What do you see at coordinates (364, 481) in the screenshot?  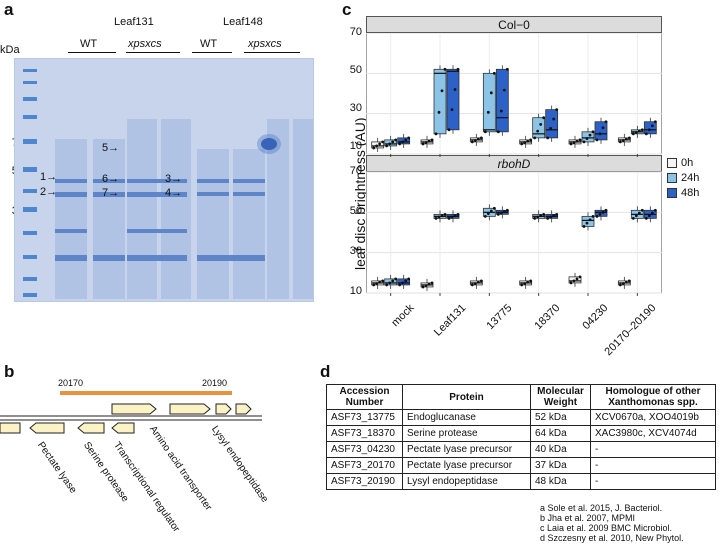 I see `cell-acc: ASF73_20190` at bounding box center [364, 481].